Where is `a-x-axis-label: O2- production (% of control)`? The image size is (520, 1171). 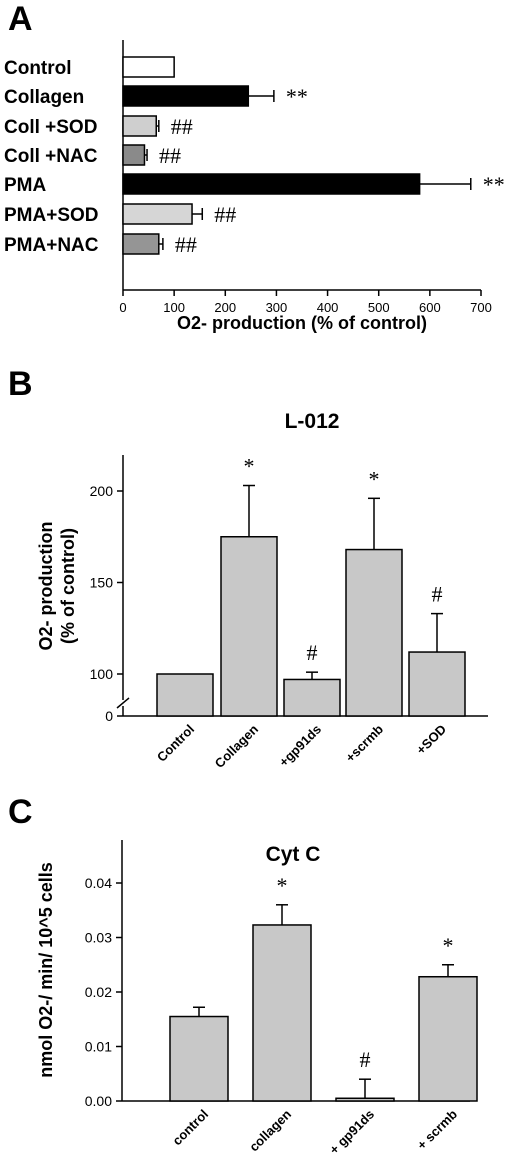 a-x-axis-label: O2- production (% of control) is located at coordinates (302, 323).